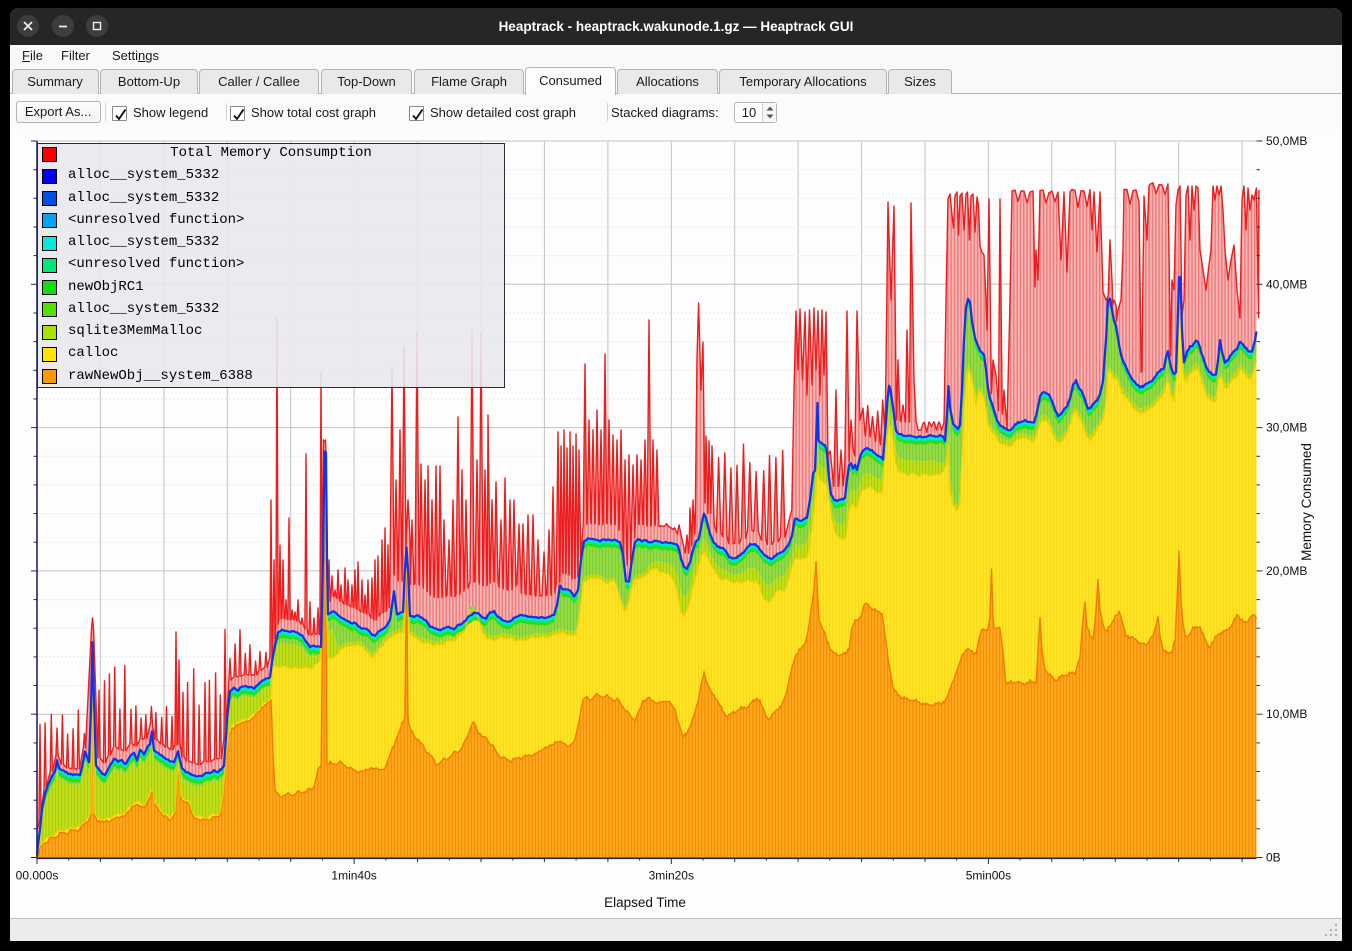 The image size is (1352, 951). What do you see at coordinates (1273, 858) in the screenshot?
I see `svg-text: 0B` at bounding box center [1273, 858].